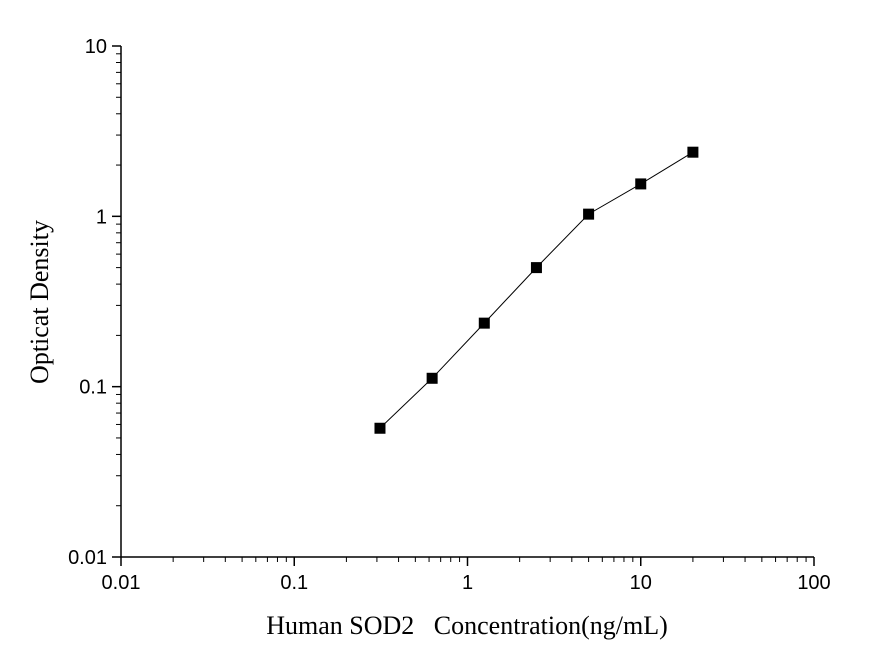 Image resolution: width=873 pixels, height=652 pixels. I want to click on x-tick-label: 0.01, so click(121, 583).